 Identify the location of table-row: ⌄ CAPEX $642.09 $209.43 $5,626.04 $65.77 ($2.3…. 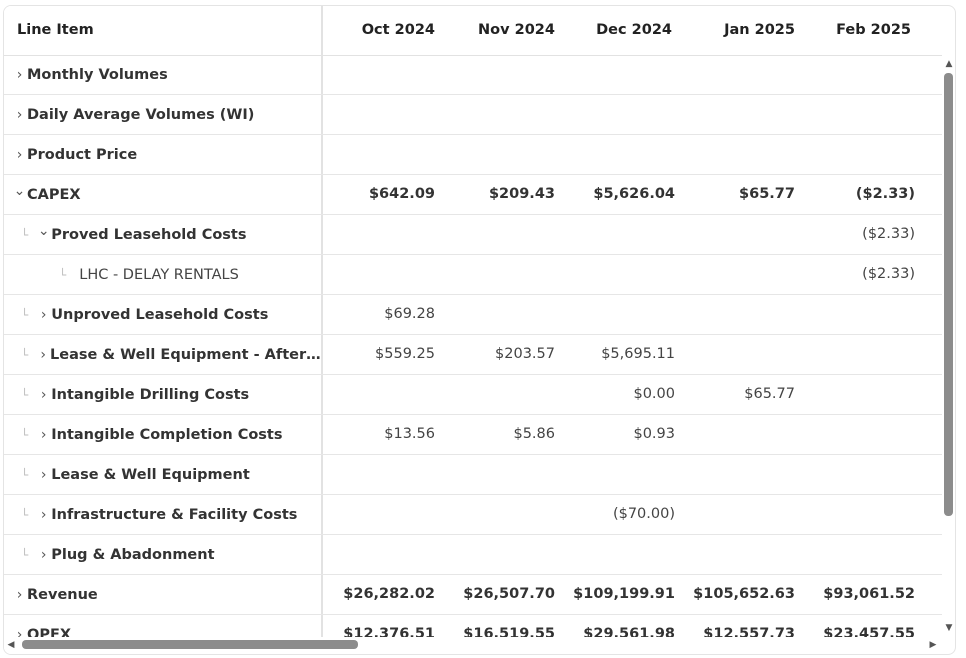
(473, 195).